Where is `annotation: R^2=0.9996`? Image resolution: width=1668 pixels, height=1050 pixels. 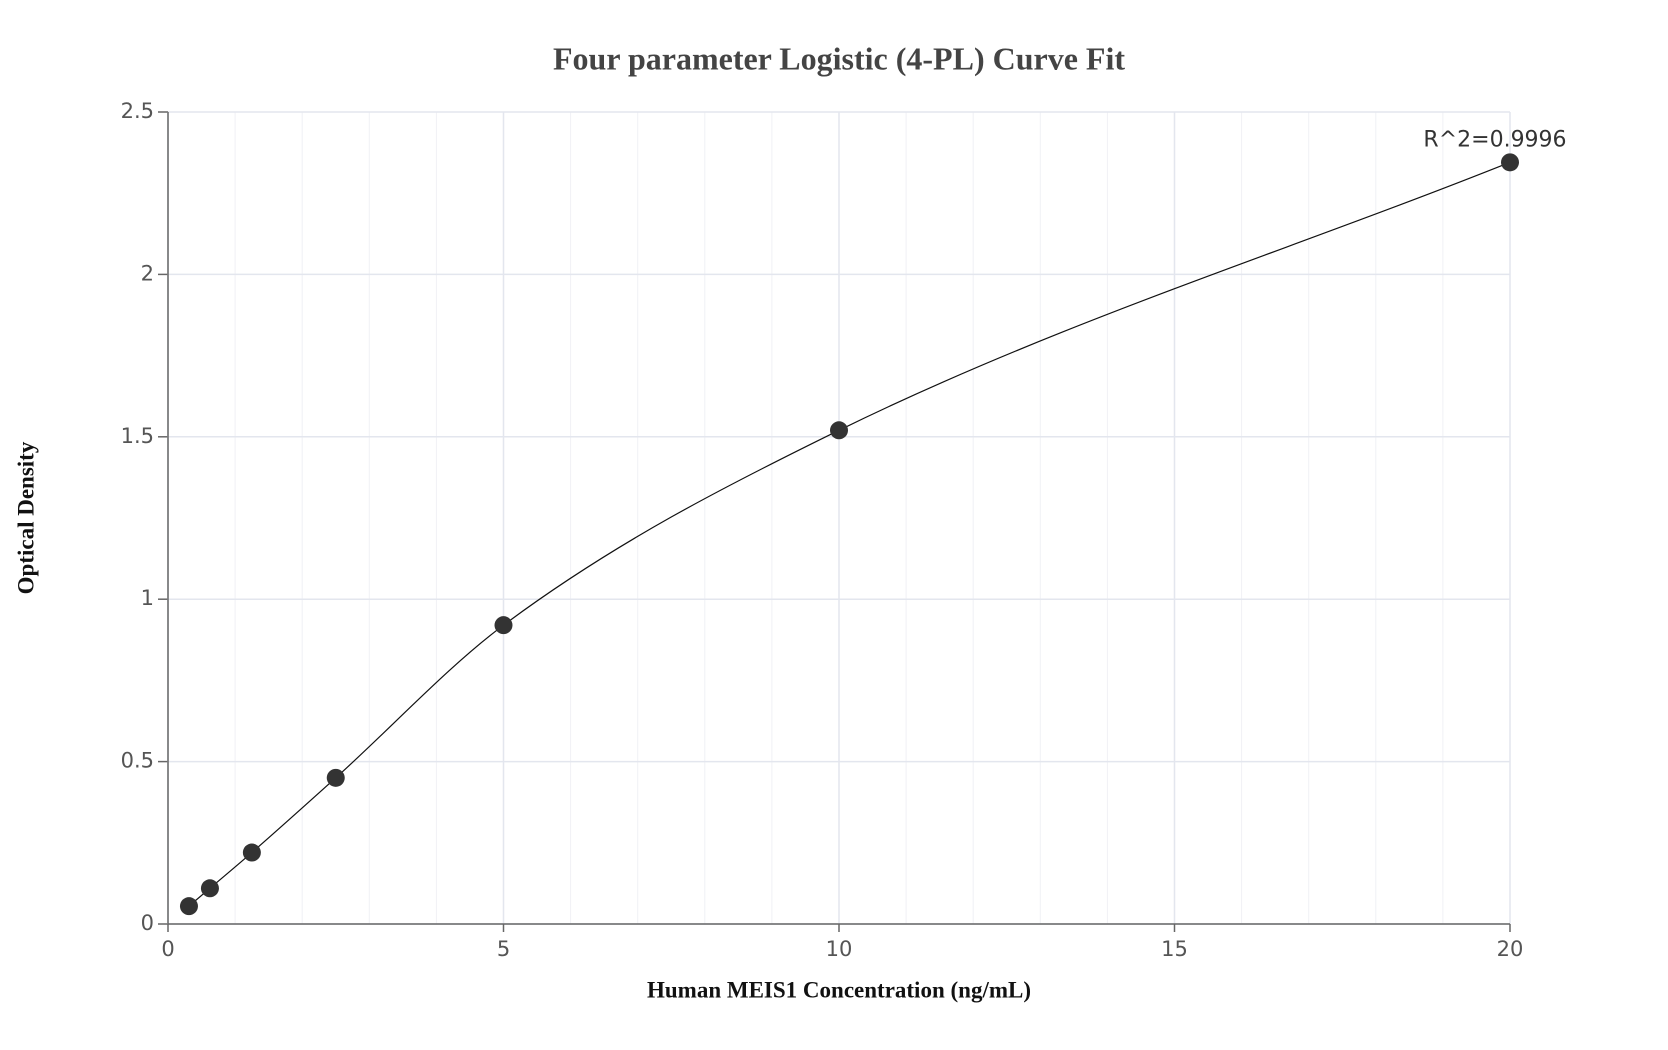
annotation: R^2=0.9996 is located at coordinates (1494, 139).